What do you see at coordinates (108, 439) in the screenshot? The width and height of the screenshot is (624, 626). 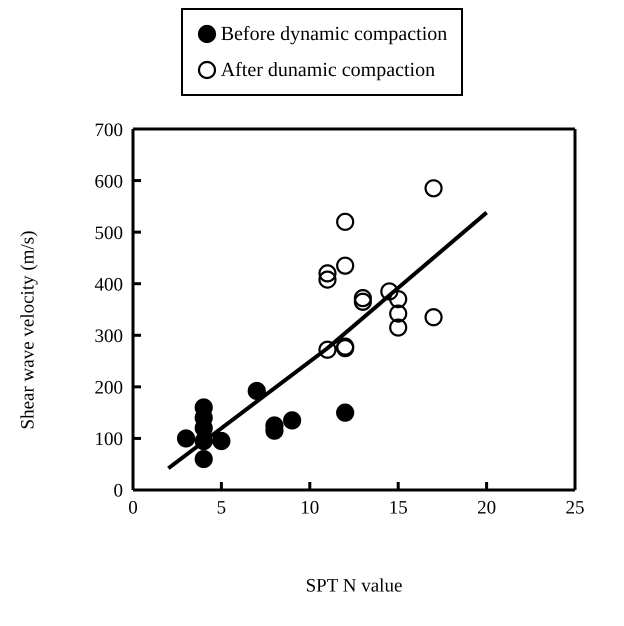 I see `y-tick-label: 100` at bounding box center [108, 439].